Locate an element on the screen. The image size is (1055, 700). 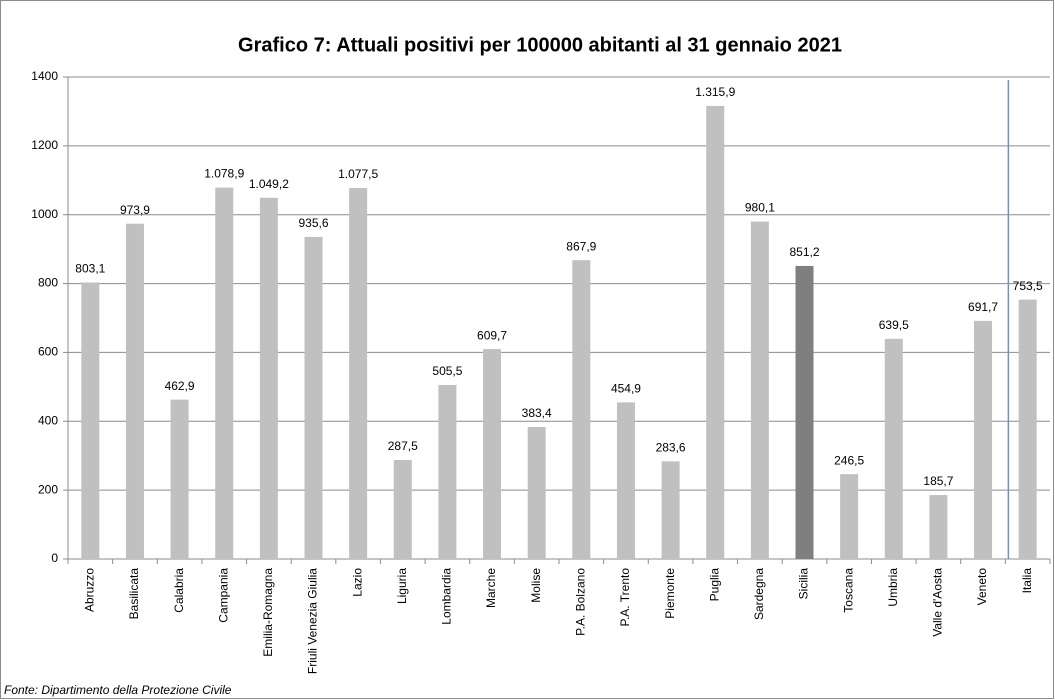
value-label: 980,1 is located at coordinates (760, 208).